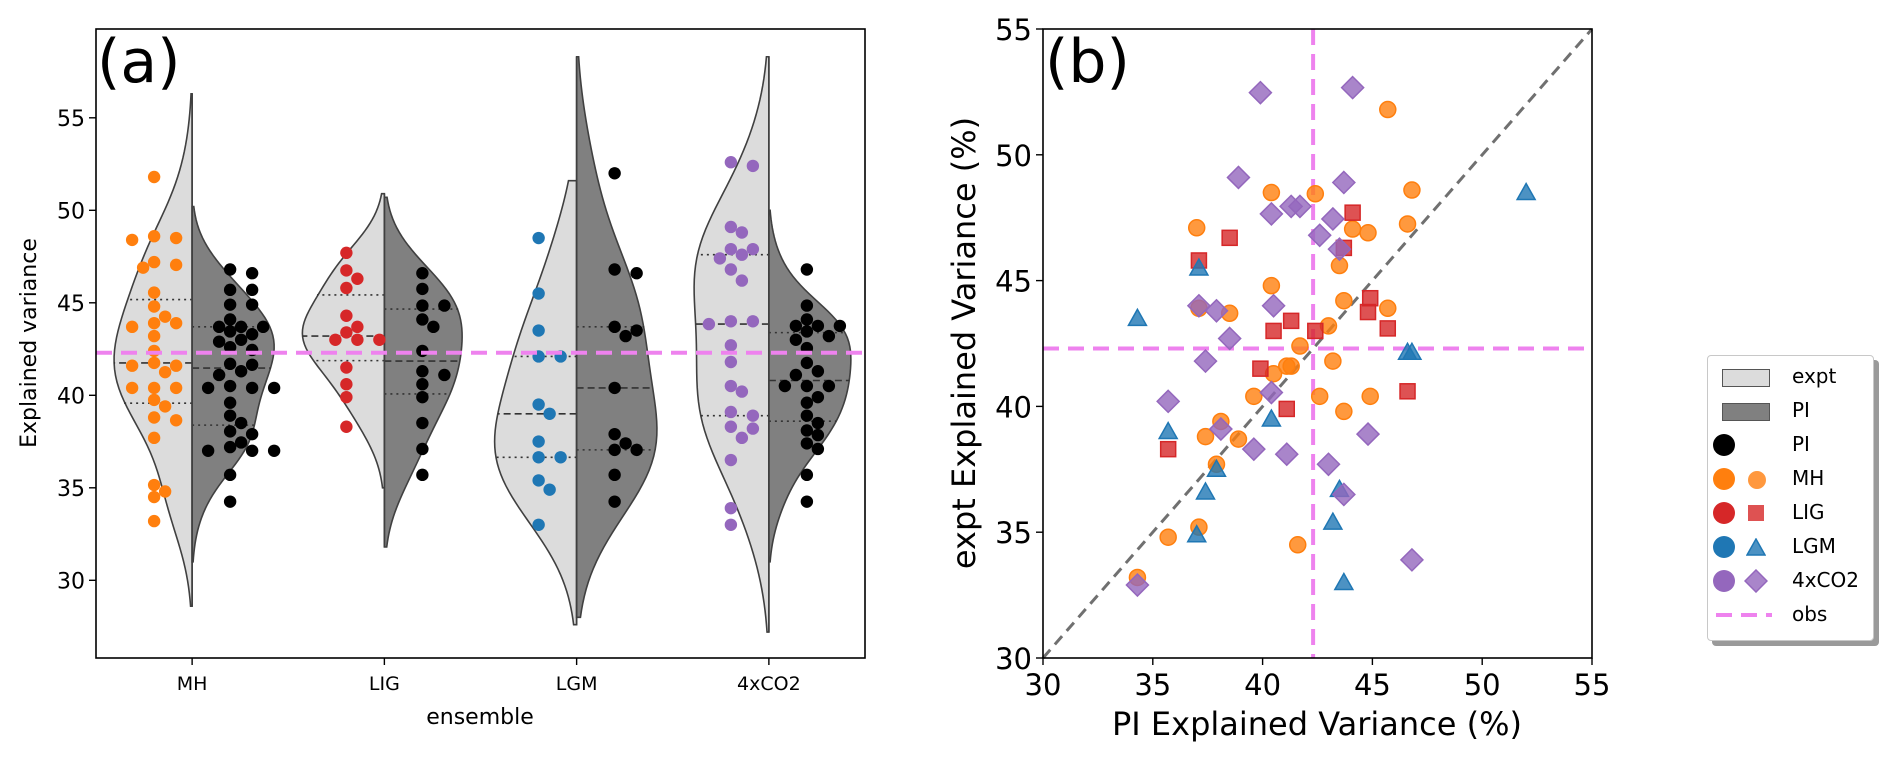 Image resolution: width=1892 pixels, height=763 pixels. What do you see at coordinates (769, 684) in the screenshot?
I see `x-tick-label: 4xCO2` at bounding box center [769, 684].